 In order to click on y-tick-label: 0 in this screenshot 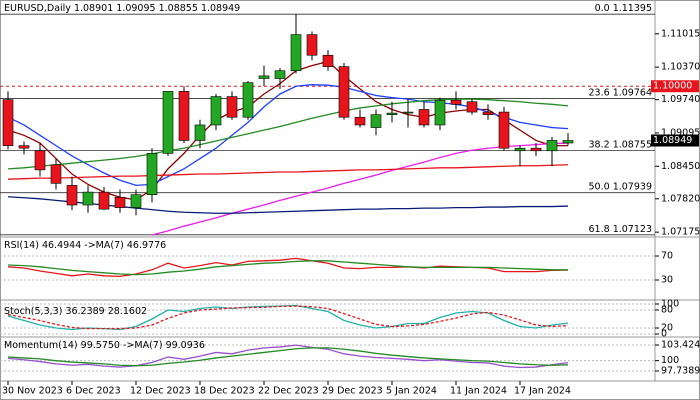, I will do `click(664, 334)`.